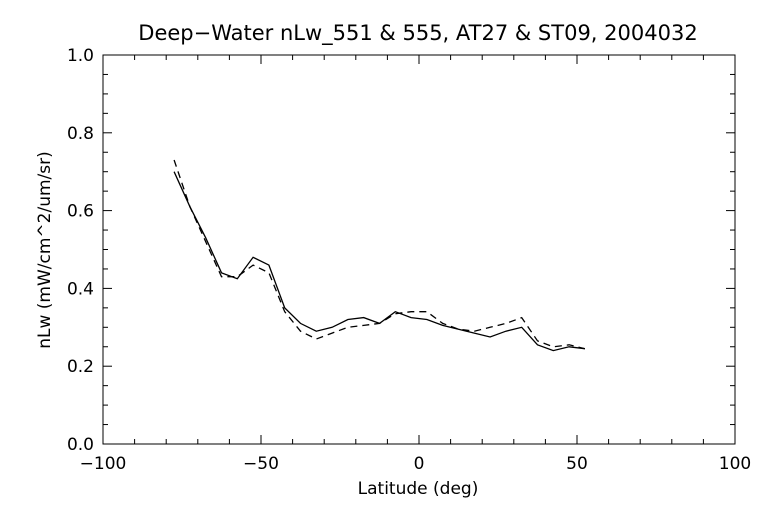  Describe the element at coordinates (80, 134) in the screenshot. I see `y-tick-label: 0.8` at that location.